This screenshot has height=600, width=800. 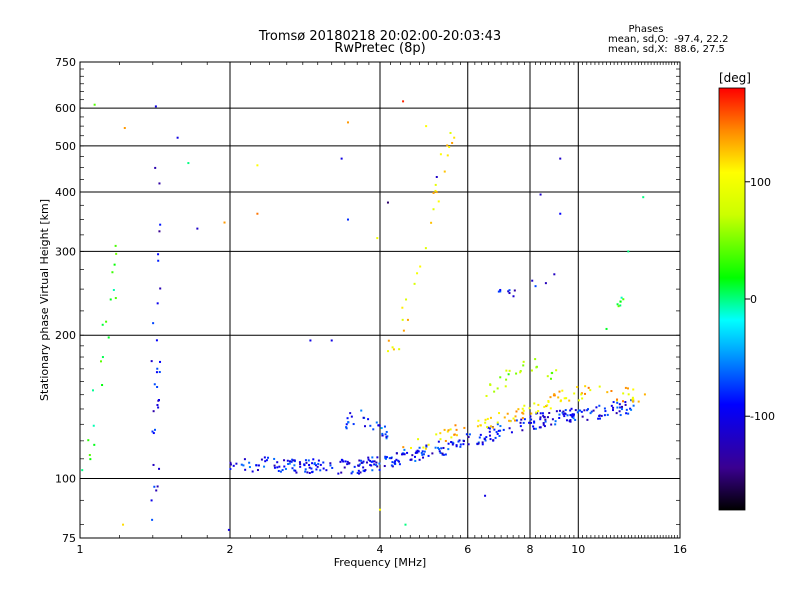 I want to click on x-tick-label: 6, so click(x=467, y=549).